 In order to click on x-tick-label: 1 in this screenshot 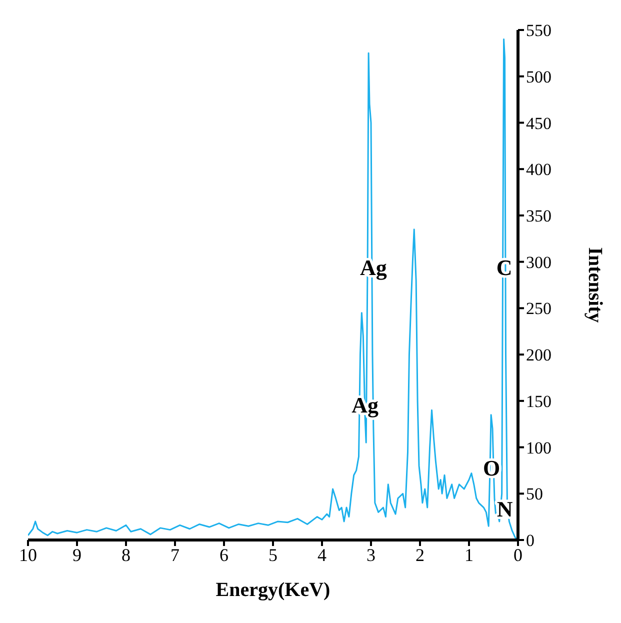, I will do `click(469, 554)`.